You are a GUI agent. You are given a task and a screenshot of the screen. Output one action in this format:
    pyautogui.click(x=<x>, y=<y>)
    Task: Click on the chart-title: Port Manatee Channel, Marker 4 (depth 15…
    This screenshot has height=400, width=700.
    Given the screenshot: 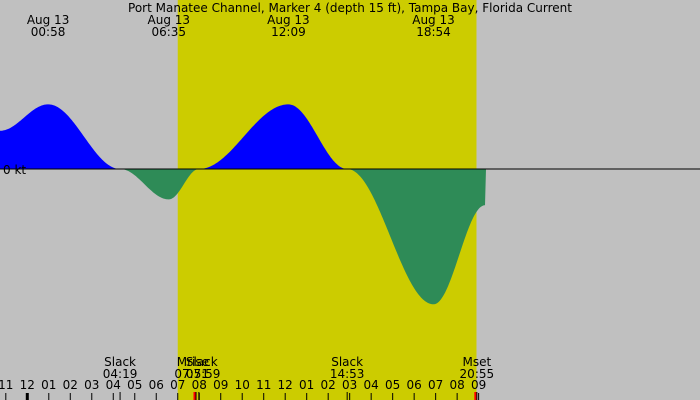 What is the action you would take?
    pyautogui.click(x=350, y=8)
    